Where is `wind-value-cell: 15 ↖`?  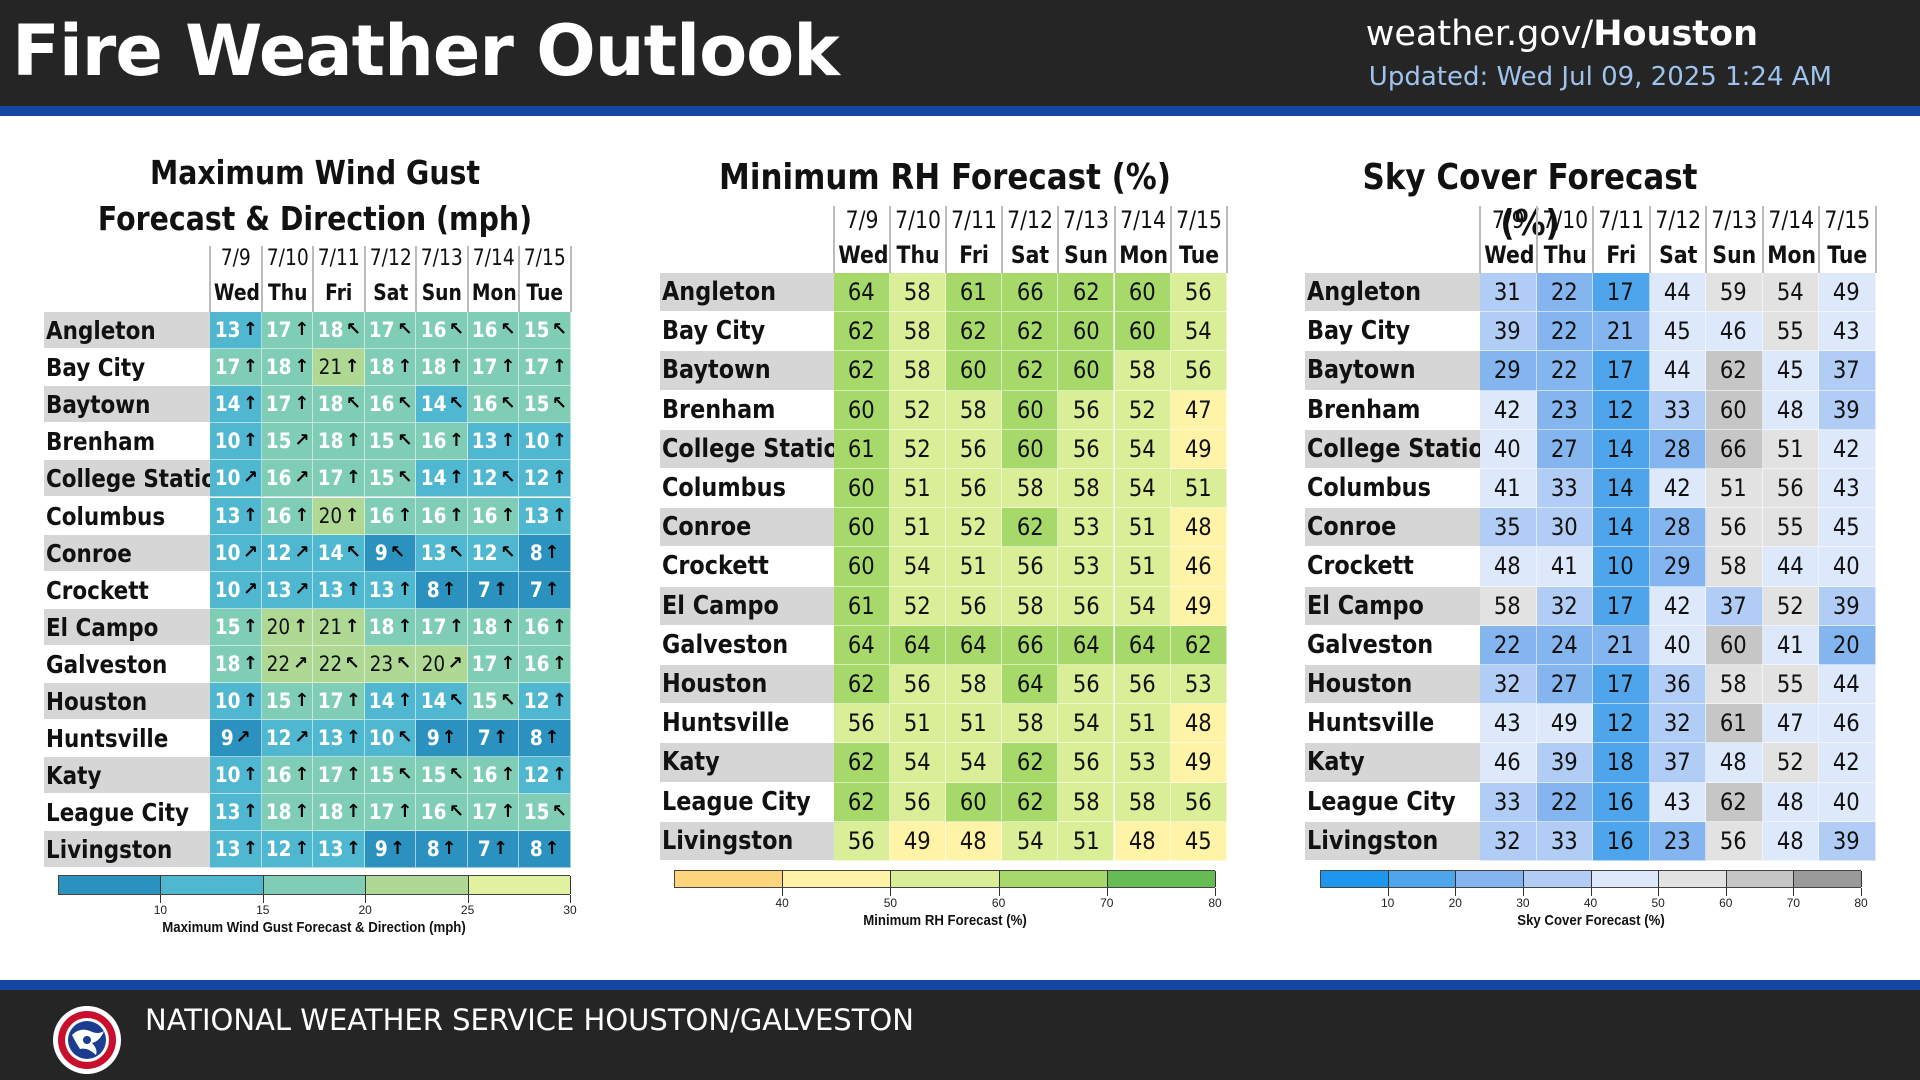
wind-value-cell: 15 ↖ is located at coordinates (545, 331).